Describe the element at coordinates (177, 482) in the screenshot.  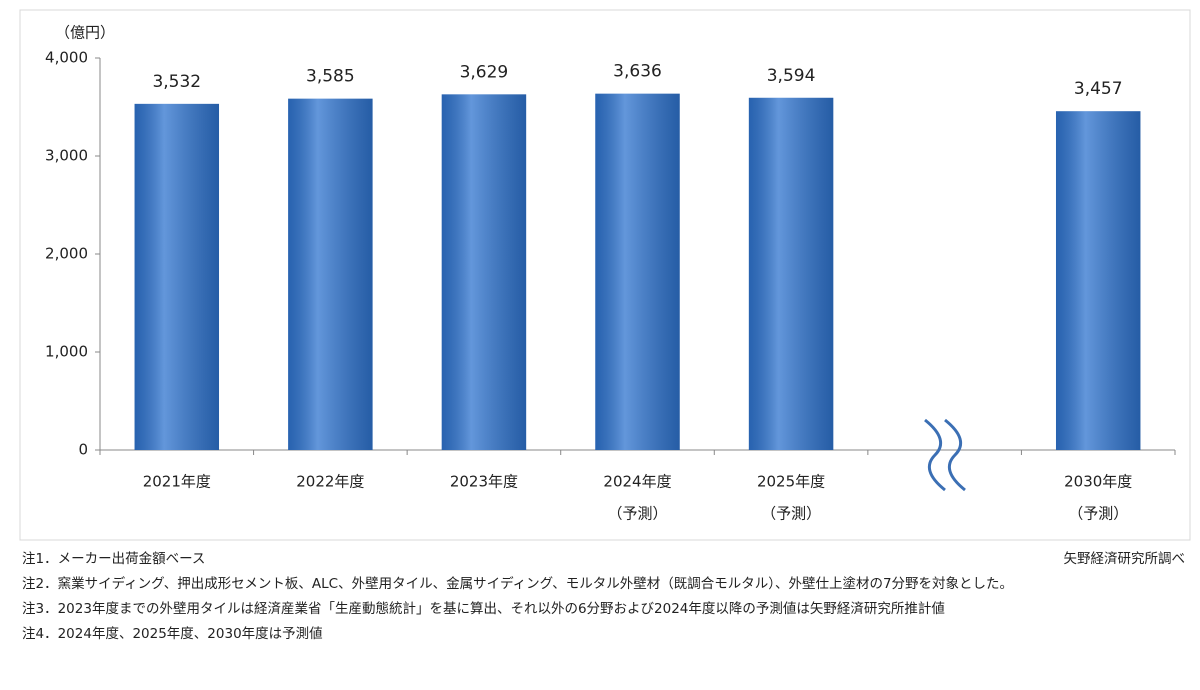
I see `x-tick-label: 2021年度` at that location.